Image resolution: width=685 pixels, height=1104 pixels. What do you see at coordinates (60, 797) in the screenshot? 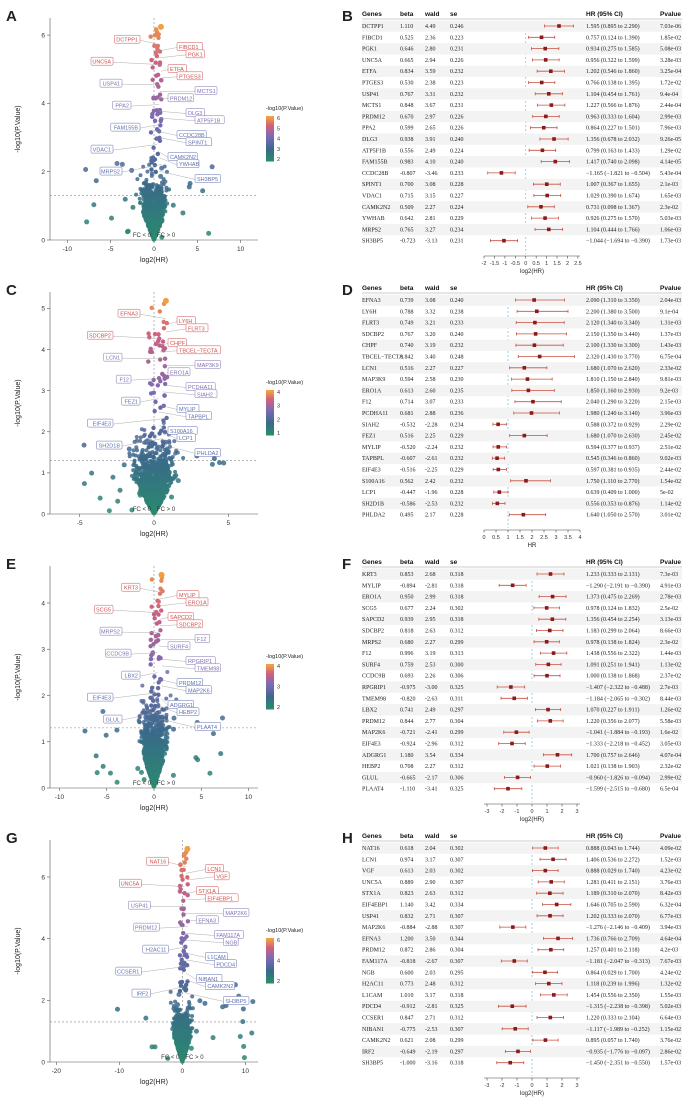
I see `x-tick-label: -10` at bounding box center [60, 797].